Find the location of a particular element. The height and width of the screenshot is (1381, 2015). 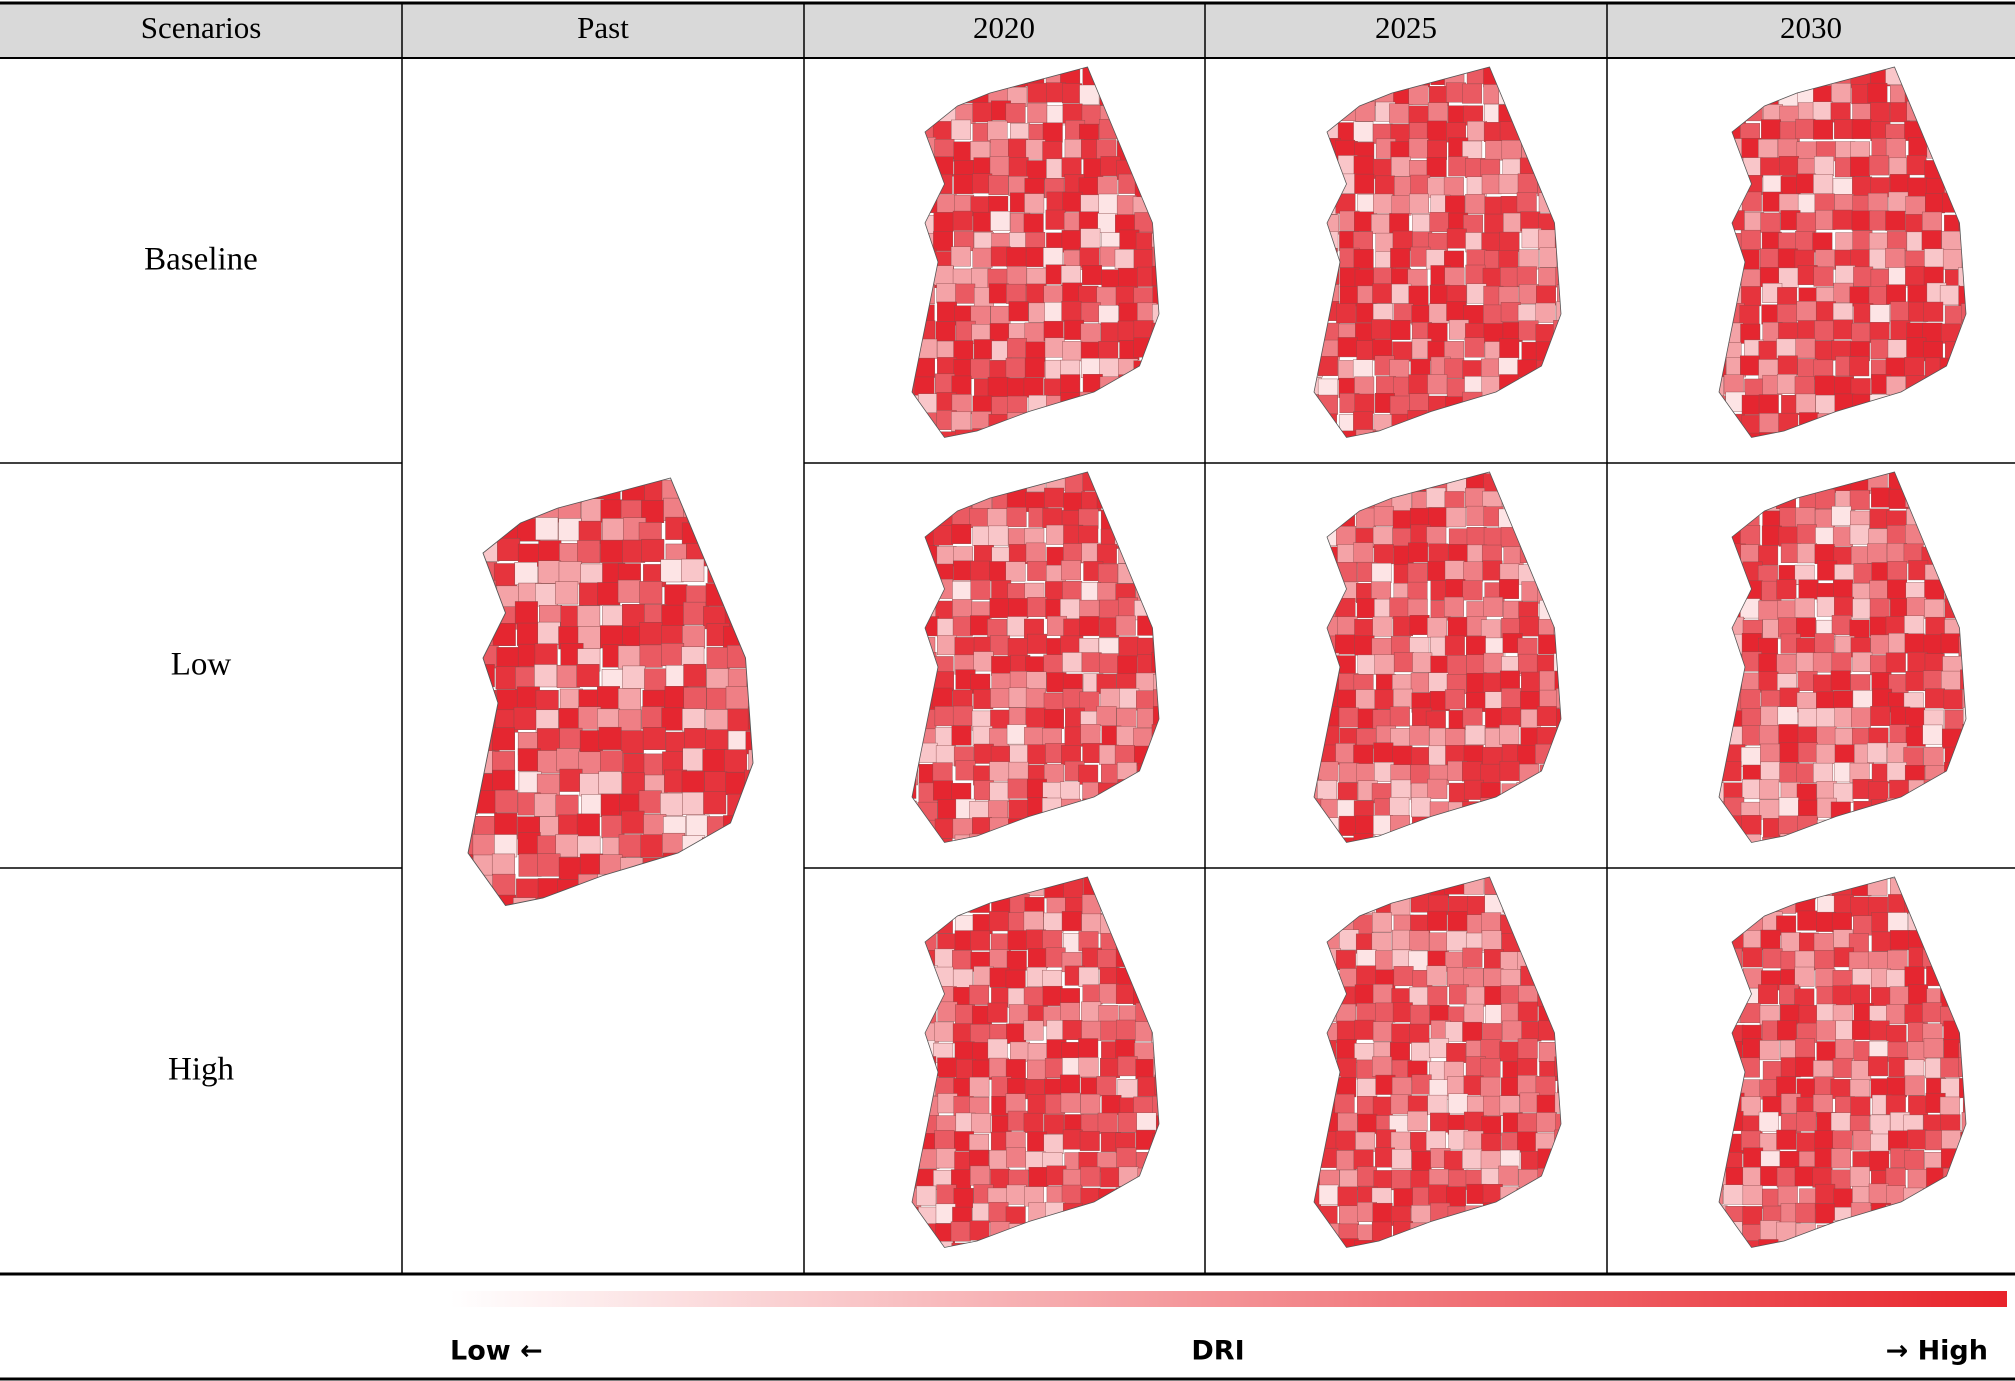

legend-high: → High is located at coordinates (1937, 1351).